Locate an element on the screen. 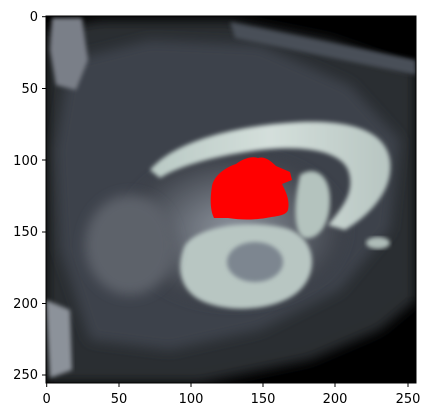 Image resolution: width=430 pixels, height=418 pixels. x-axis: 0 50 100 150 200 250 is located at coordinates (232, 395).